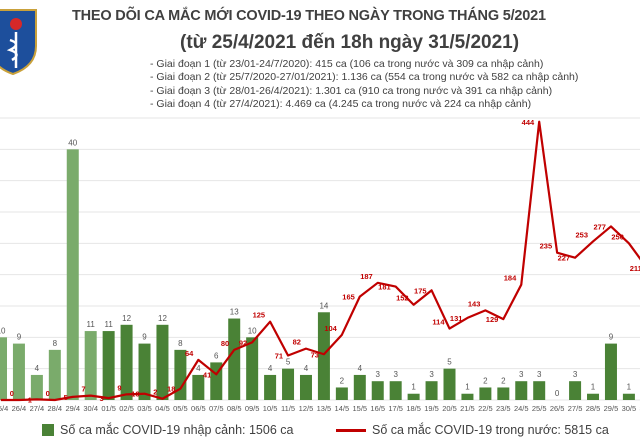 Image resolution: width=640 pixels, height=441 pixels. I want to click on legend-line: Số ca mắc COVID-19 trong nước: 5815 ca, so click(472, 430).